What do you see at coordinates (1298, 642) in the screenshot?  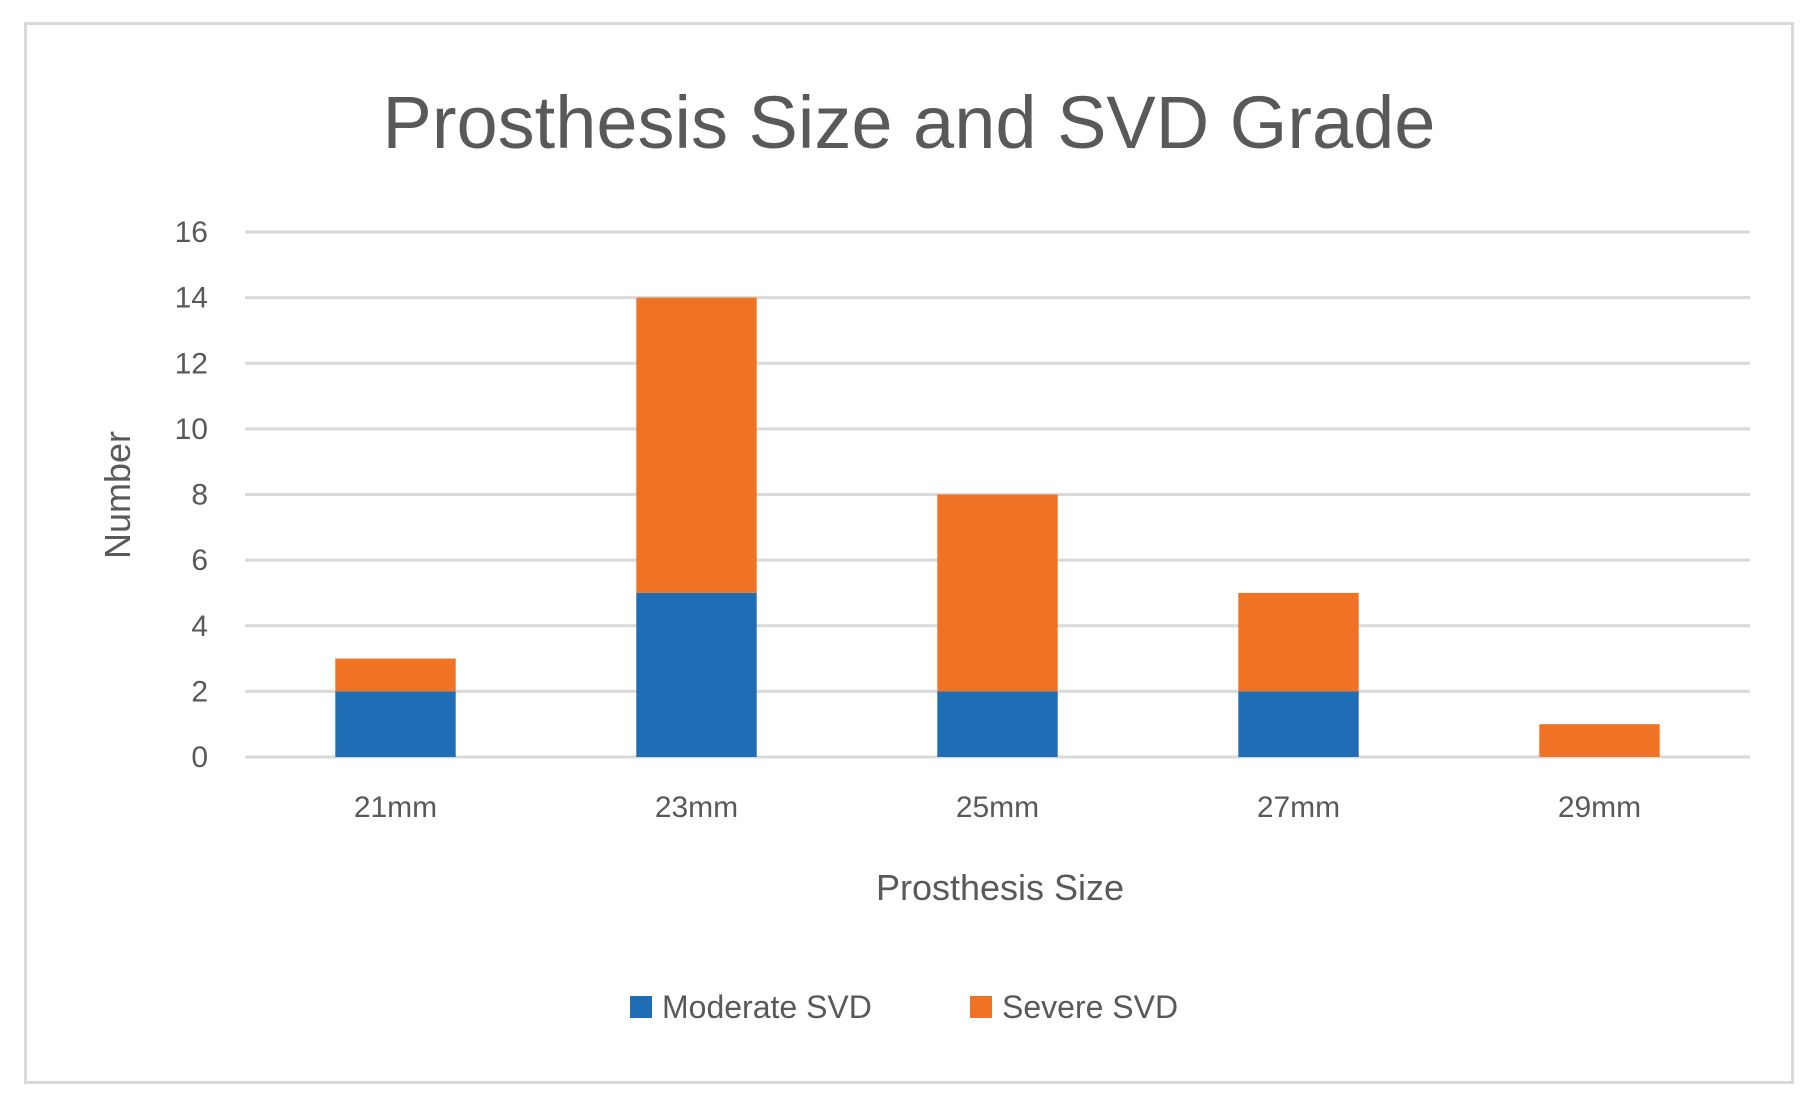 I see `bar-severe-svd-27mm` at bounding box center [1298, 642].